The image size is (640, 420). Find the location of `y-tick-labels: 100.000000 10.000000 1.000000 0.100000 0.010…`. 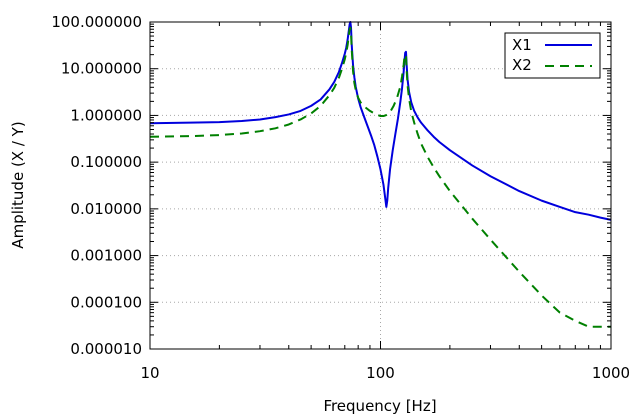

y-tick-labels: 100.000000 10.000000 1.000000 0.100000 0.010… is located at coordinates (96, 185).